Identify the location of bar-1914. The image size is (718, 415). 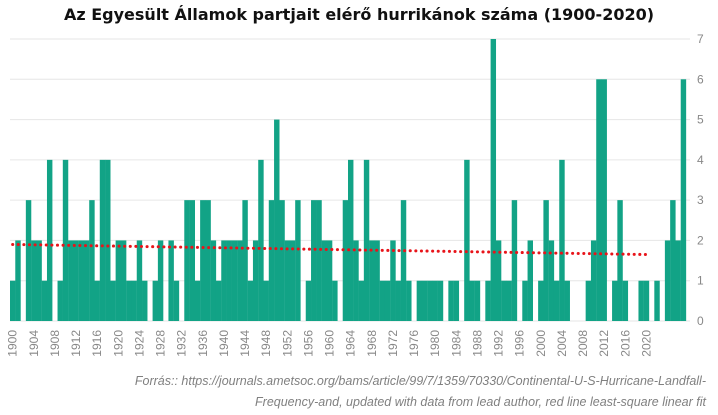
(86, 280).